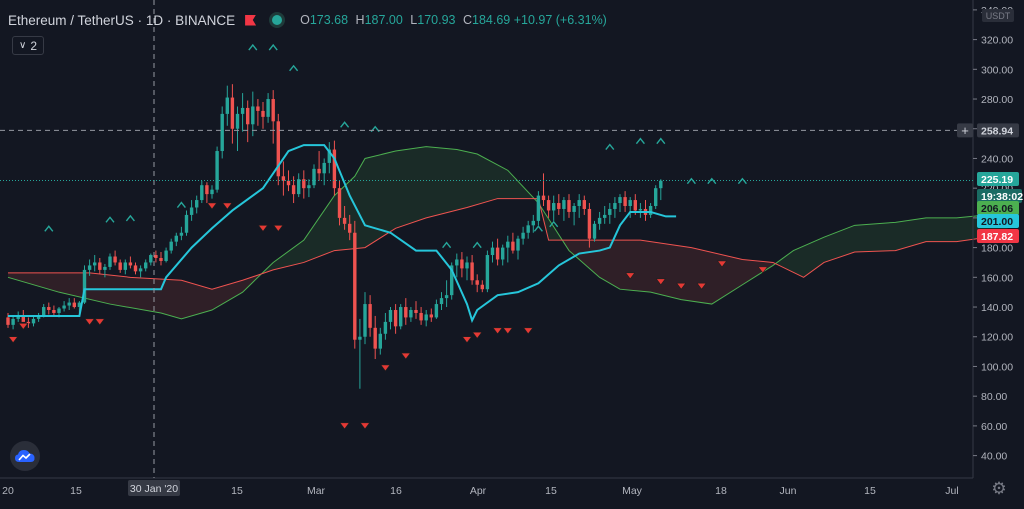  Describe the element at coordinates (154, 20) in the screenshot. I see `interval-label: 1D` at that location.